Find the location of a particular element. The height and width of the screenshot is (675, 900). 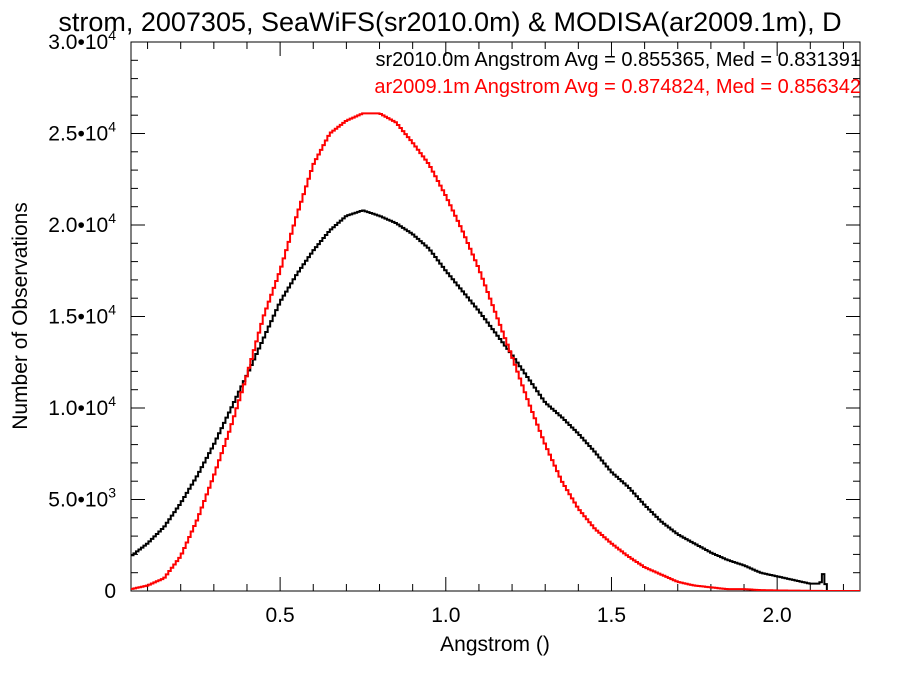

y-tick-label: 5.0•103 is located at coordinates (82, 498).